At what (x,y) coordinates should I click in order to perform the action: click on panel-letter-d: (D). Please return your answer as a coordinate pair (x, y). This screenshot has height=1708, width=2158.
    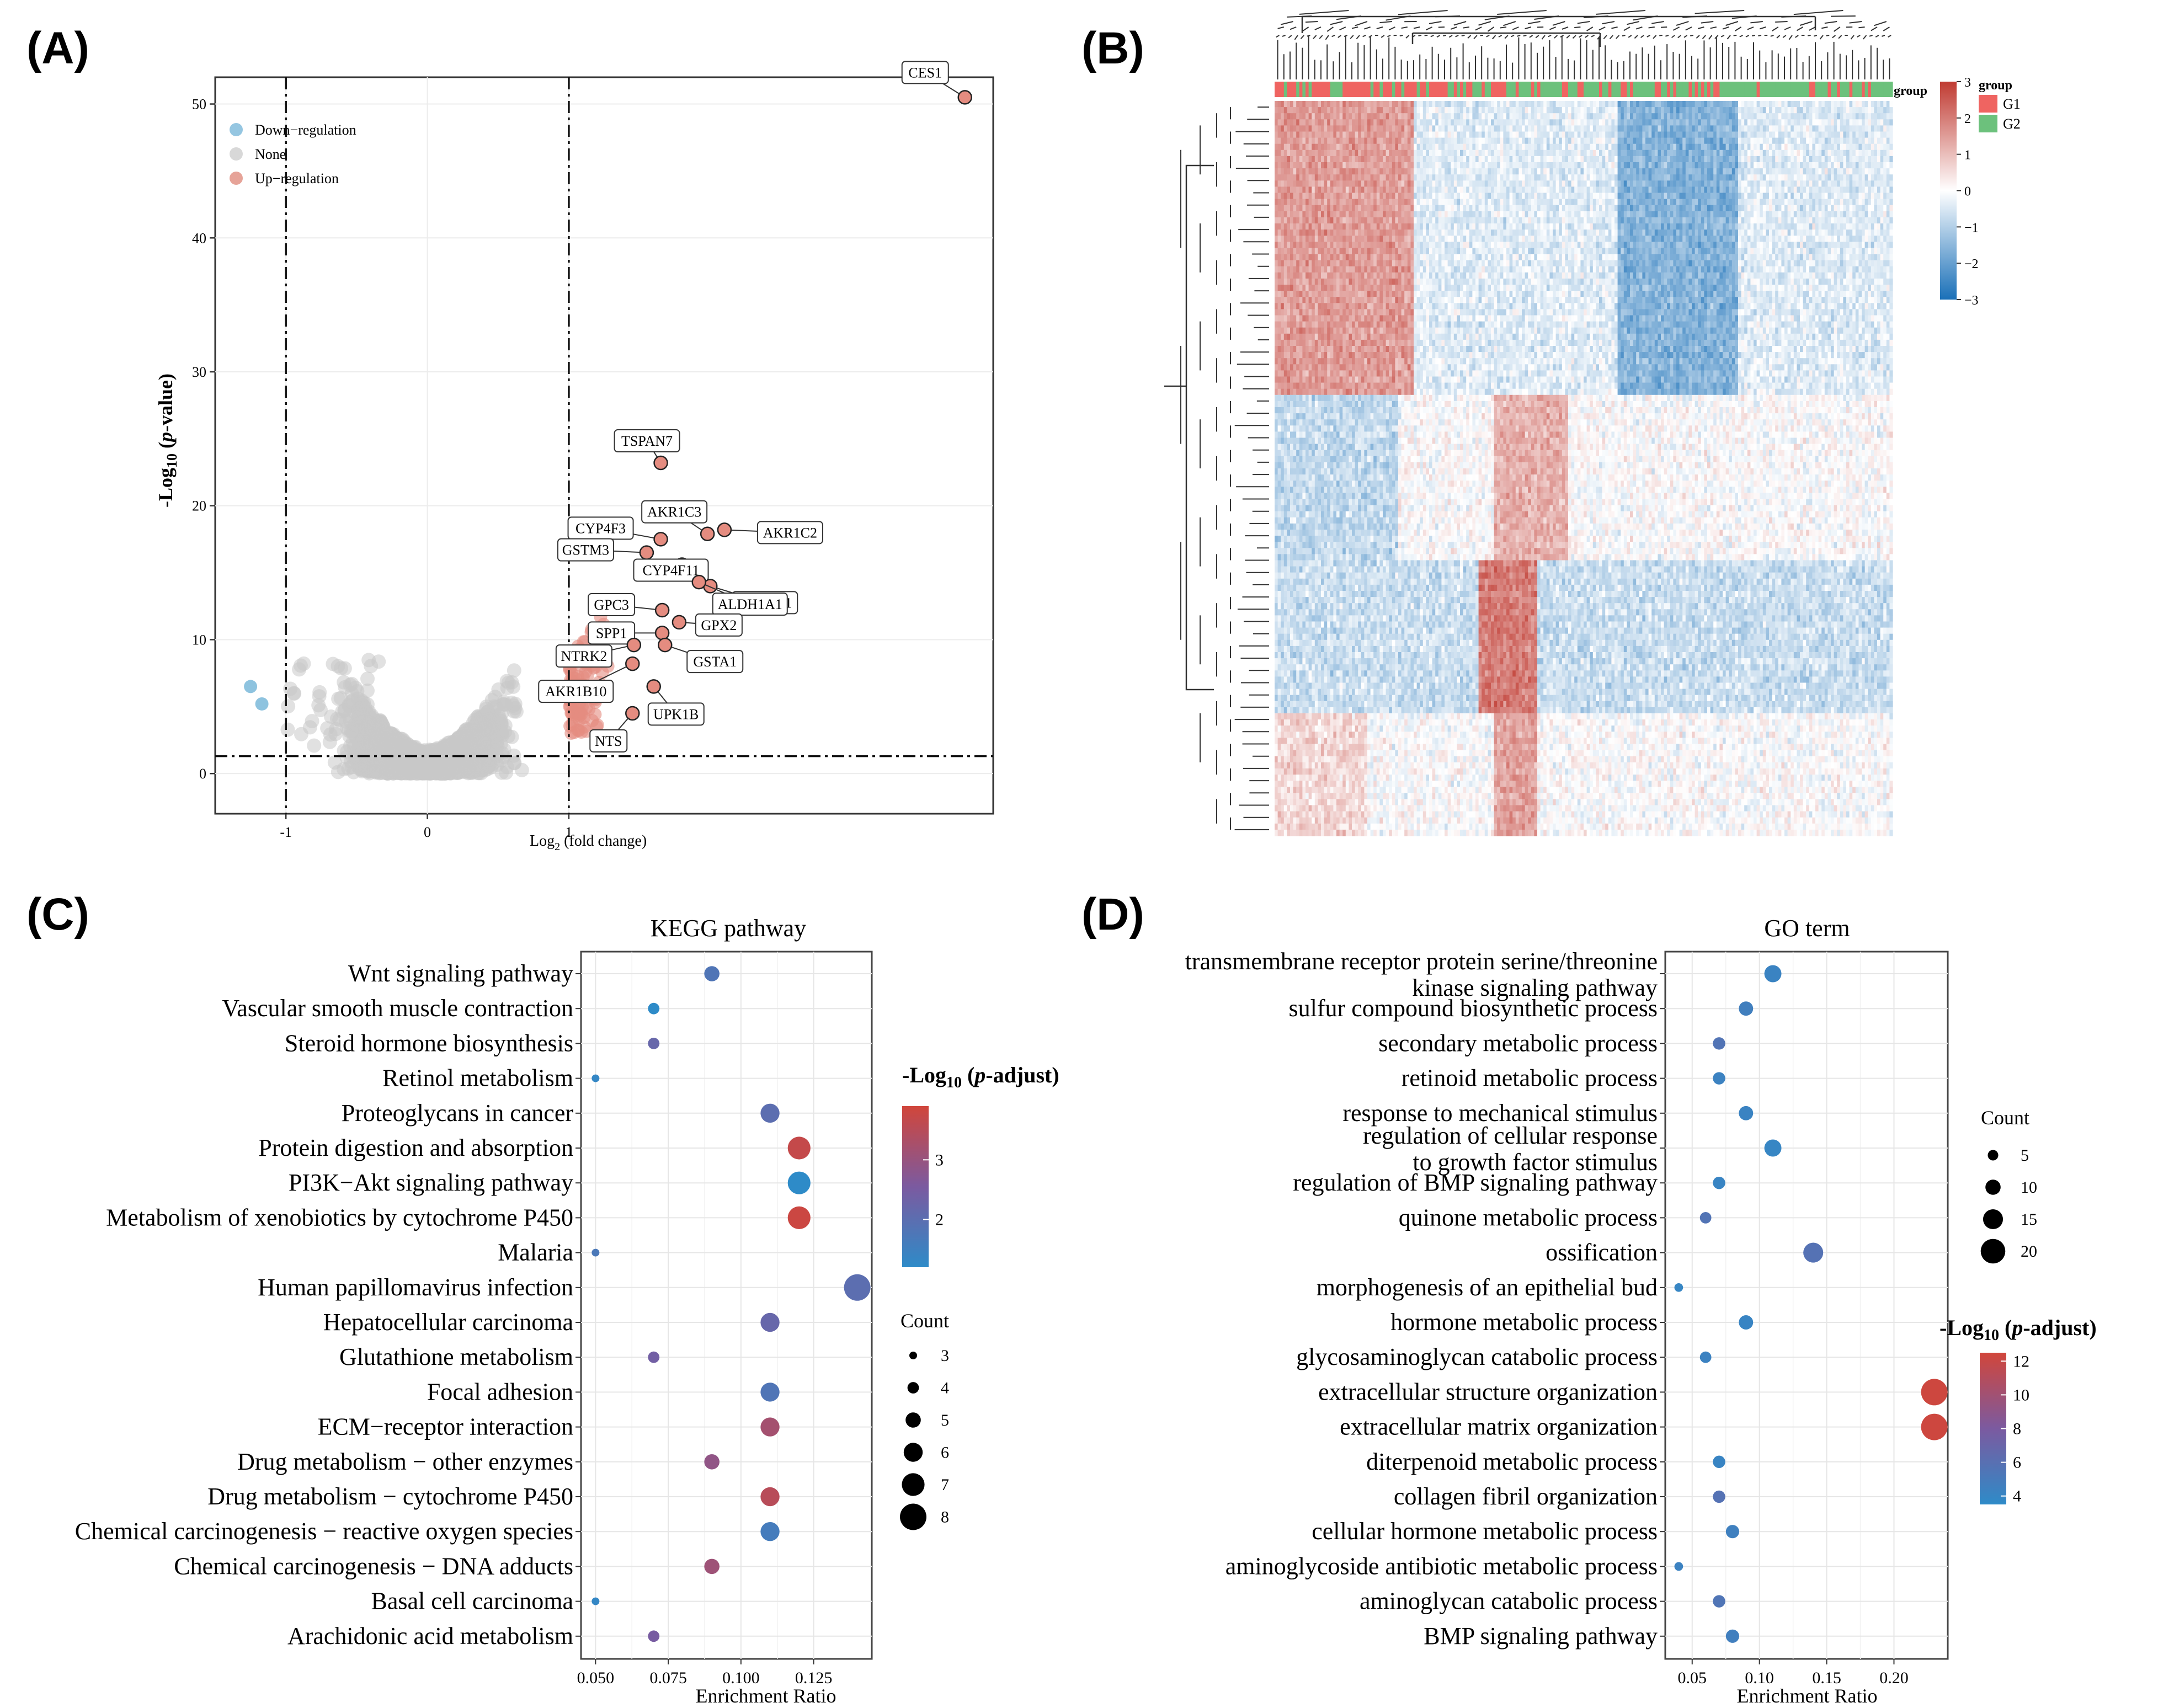
    Looking at the image, I should click on (1112, 914).